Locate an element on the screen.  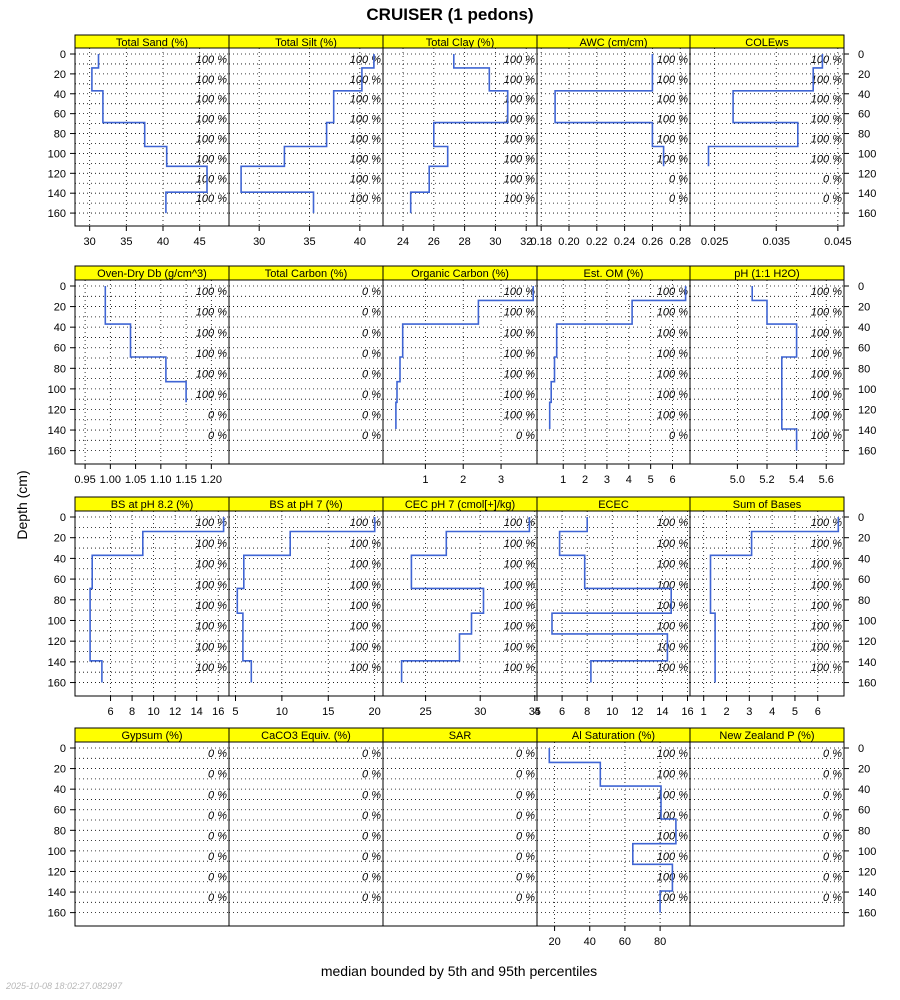
panel-title: pH (1:1 H2O) is located at coordinates (766, 274).